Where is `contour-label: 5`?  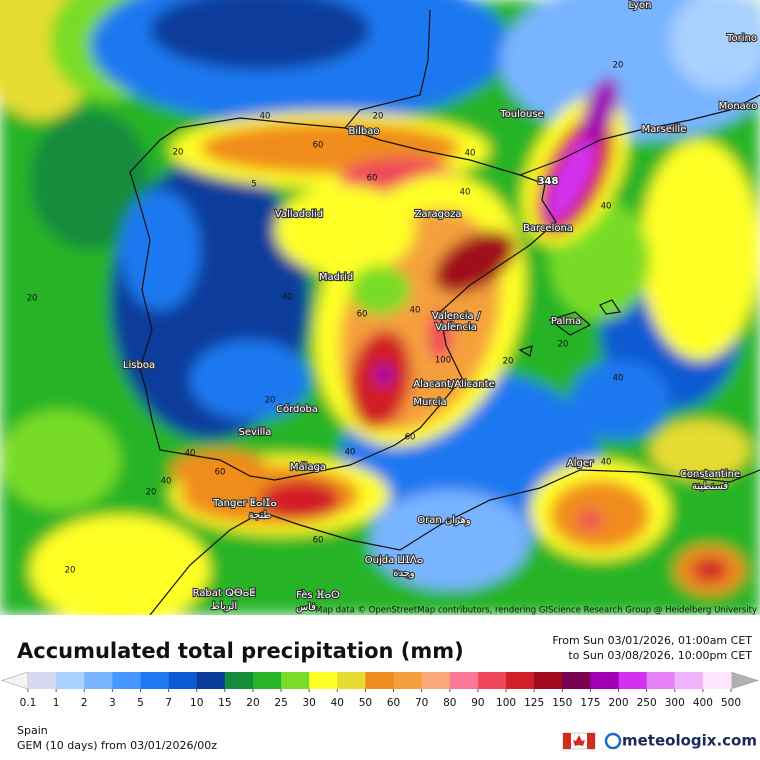
contour-label: 5 is located at coordinates (253, 185).